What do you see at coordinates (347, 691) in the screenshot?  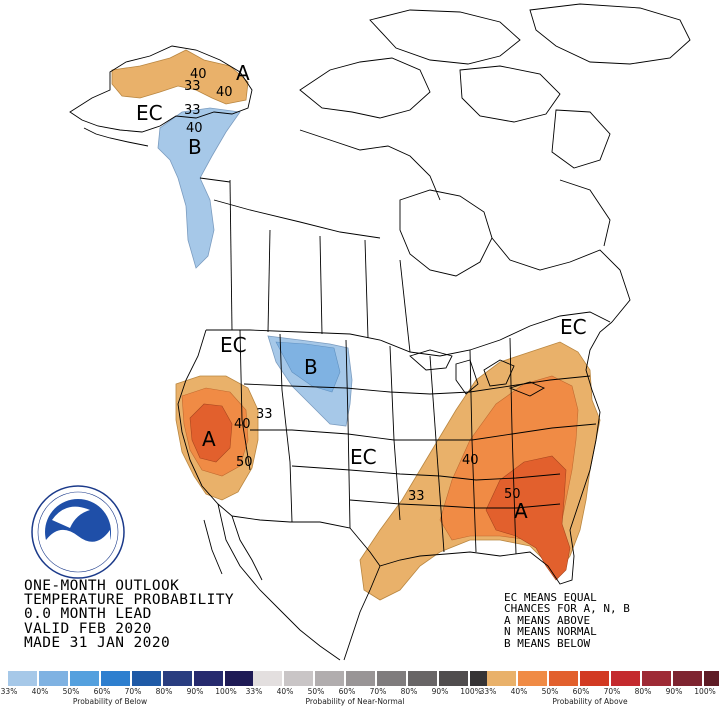 I see `legend-tick-normal-4: 60%` at bounding box center [347, 691].